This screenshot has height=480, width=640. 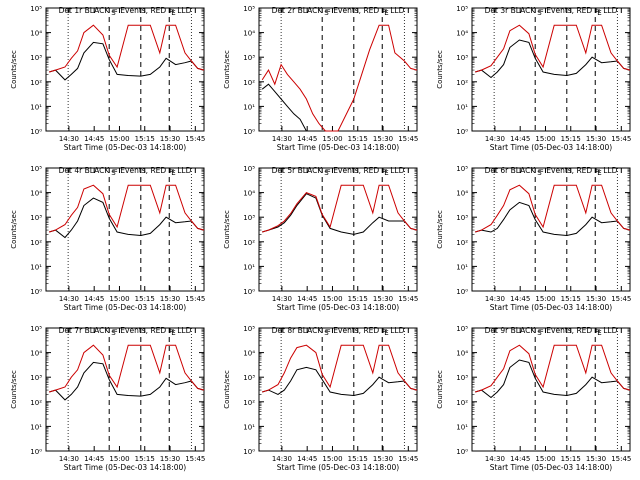 I want to click on chart-title: Det 9r BLACK = Events, RED = LLD, so click(x=551, y=330).